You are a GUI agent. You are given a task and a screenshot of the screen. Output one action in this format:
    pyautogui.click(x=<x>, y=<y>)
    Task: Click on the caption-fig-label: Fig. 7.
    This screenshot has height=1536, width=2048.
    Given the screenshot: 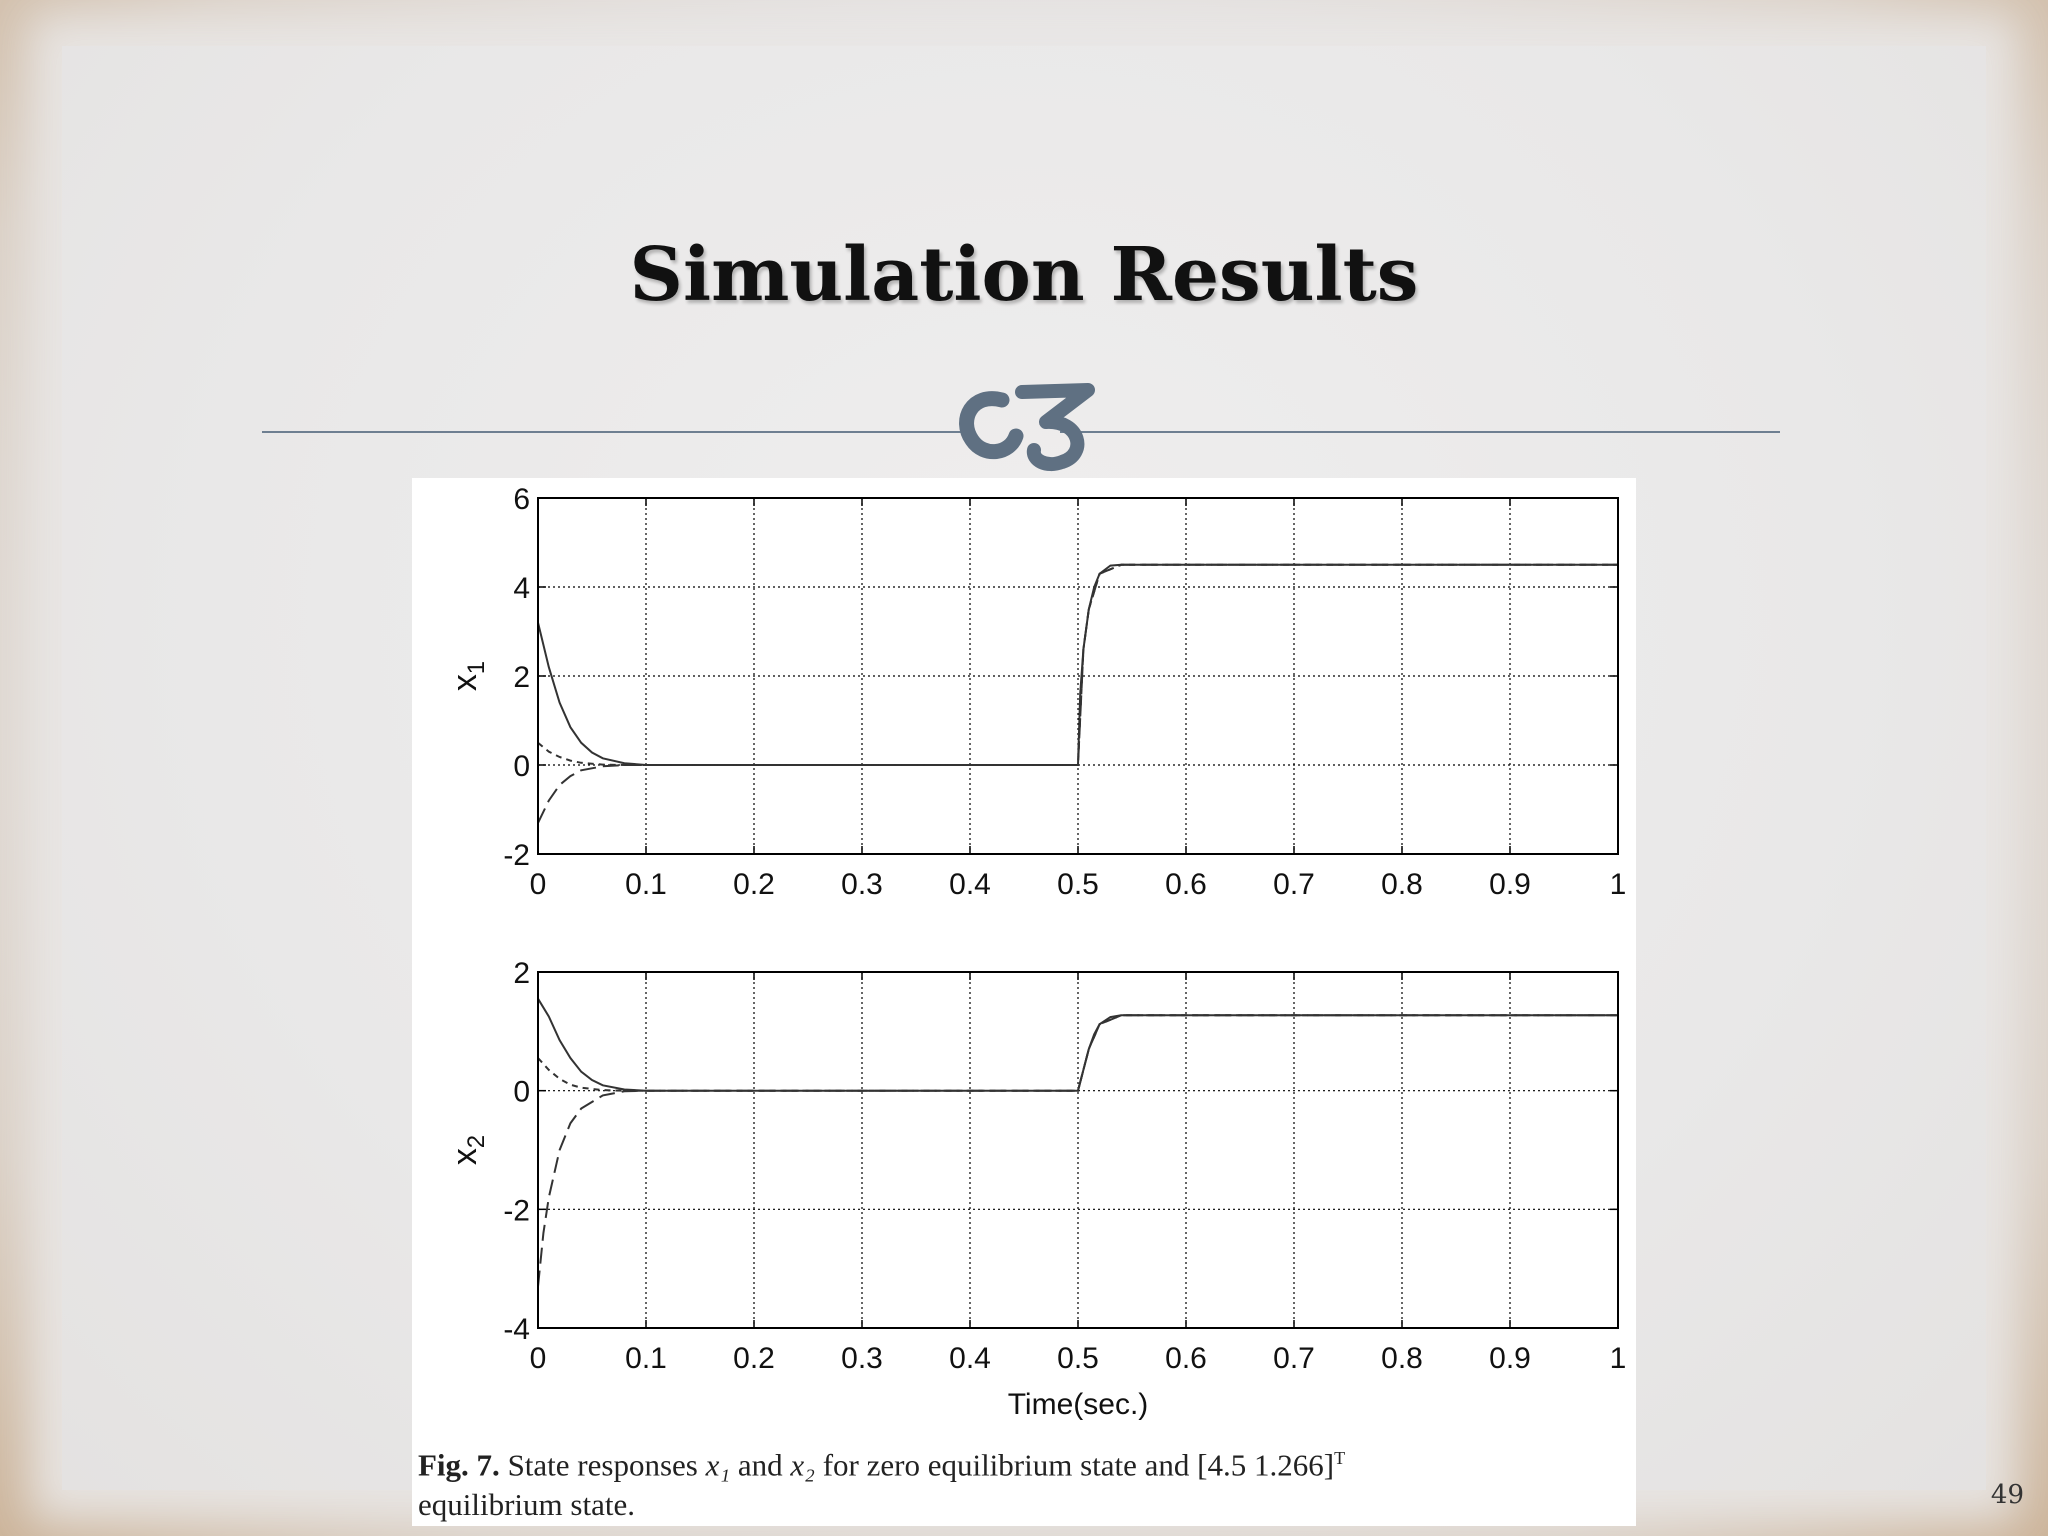 What is the action you would take?
    pyautogui.click(x=459, y=1465)
    